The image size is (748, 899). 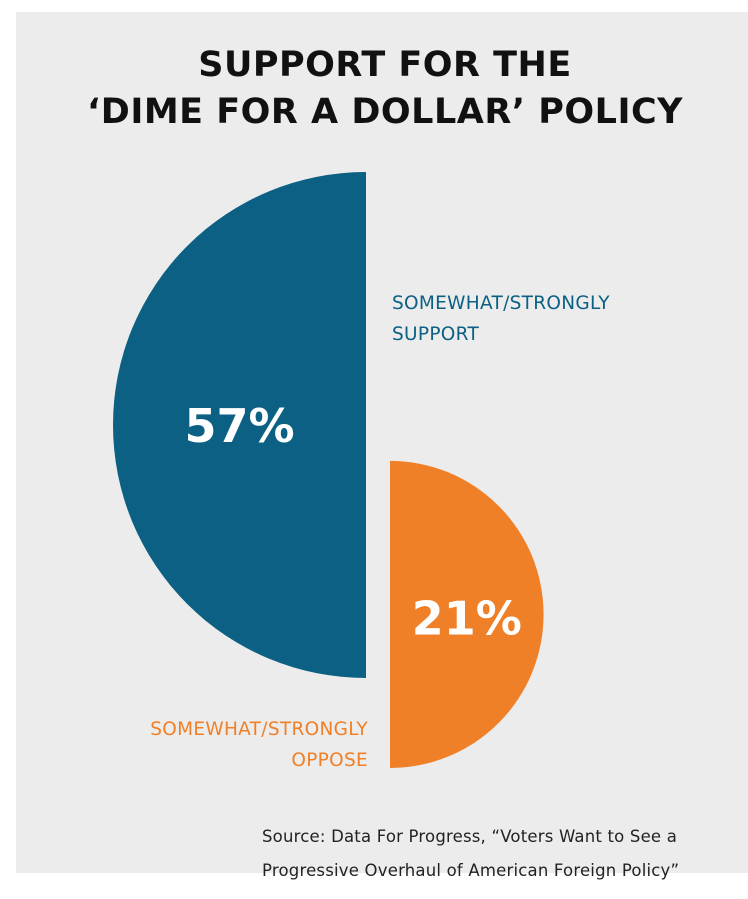 What do you see at coordinates (436, 334) in the screenshot?
I see `support-label-line-2: SUPPORT` at bounding box center [436, 334].